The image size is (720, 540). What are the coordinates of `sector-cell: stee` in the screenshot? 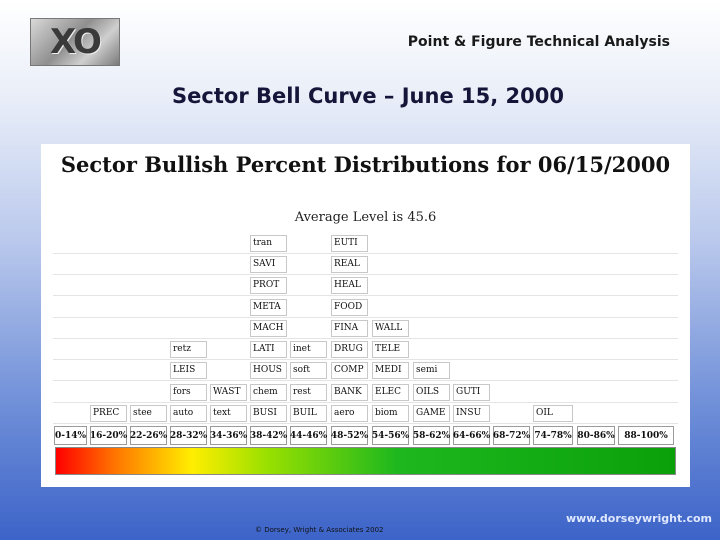 It's located at (148, 413).